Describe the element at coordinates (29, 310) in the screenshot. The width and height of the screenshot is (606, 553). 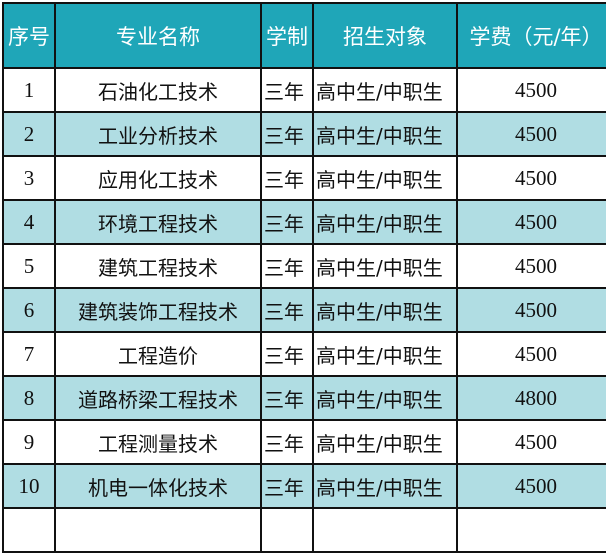
I see `row-index: 6` at that location.